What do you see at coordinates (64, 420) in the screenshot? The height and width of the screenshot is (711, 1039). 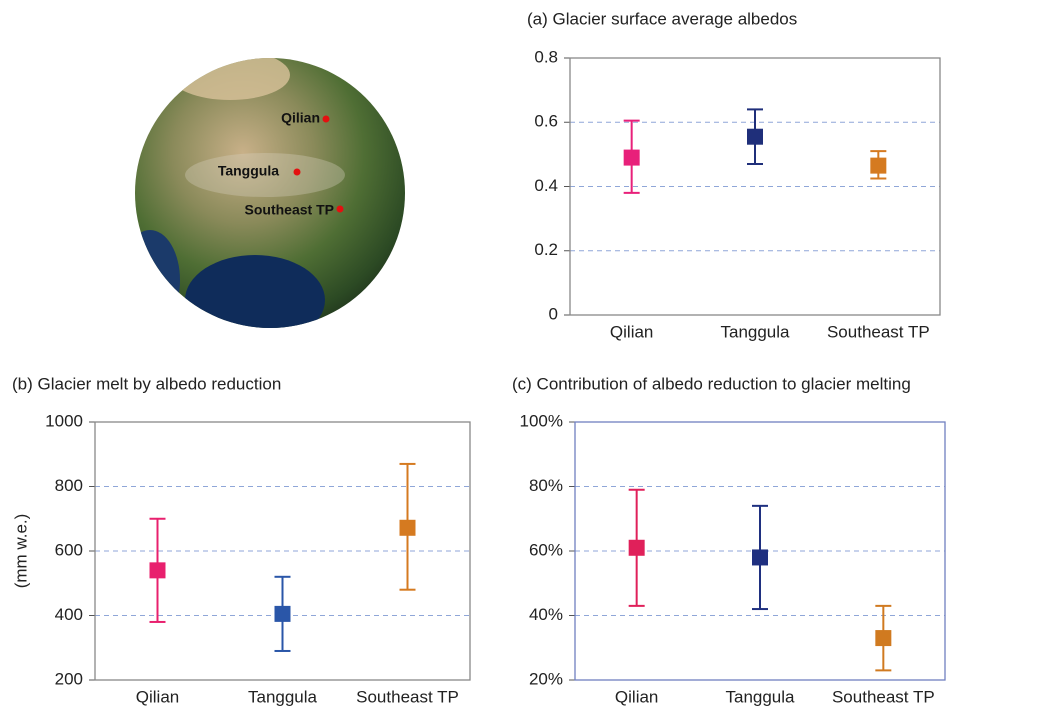 I see `y-tick-label: 1000` at bounding box center [64, 420].